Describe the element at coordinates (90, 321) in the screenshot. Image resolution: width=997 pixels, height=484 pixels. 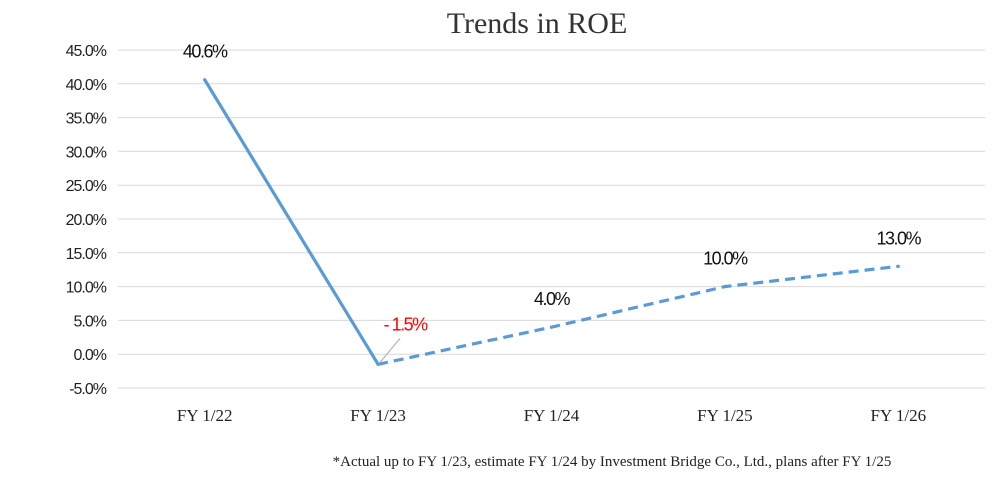
I see `y-tick-label: 5.0%` at that location.